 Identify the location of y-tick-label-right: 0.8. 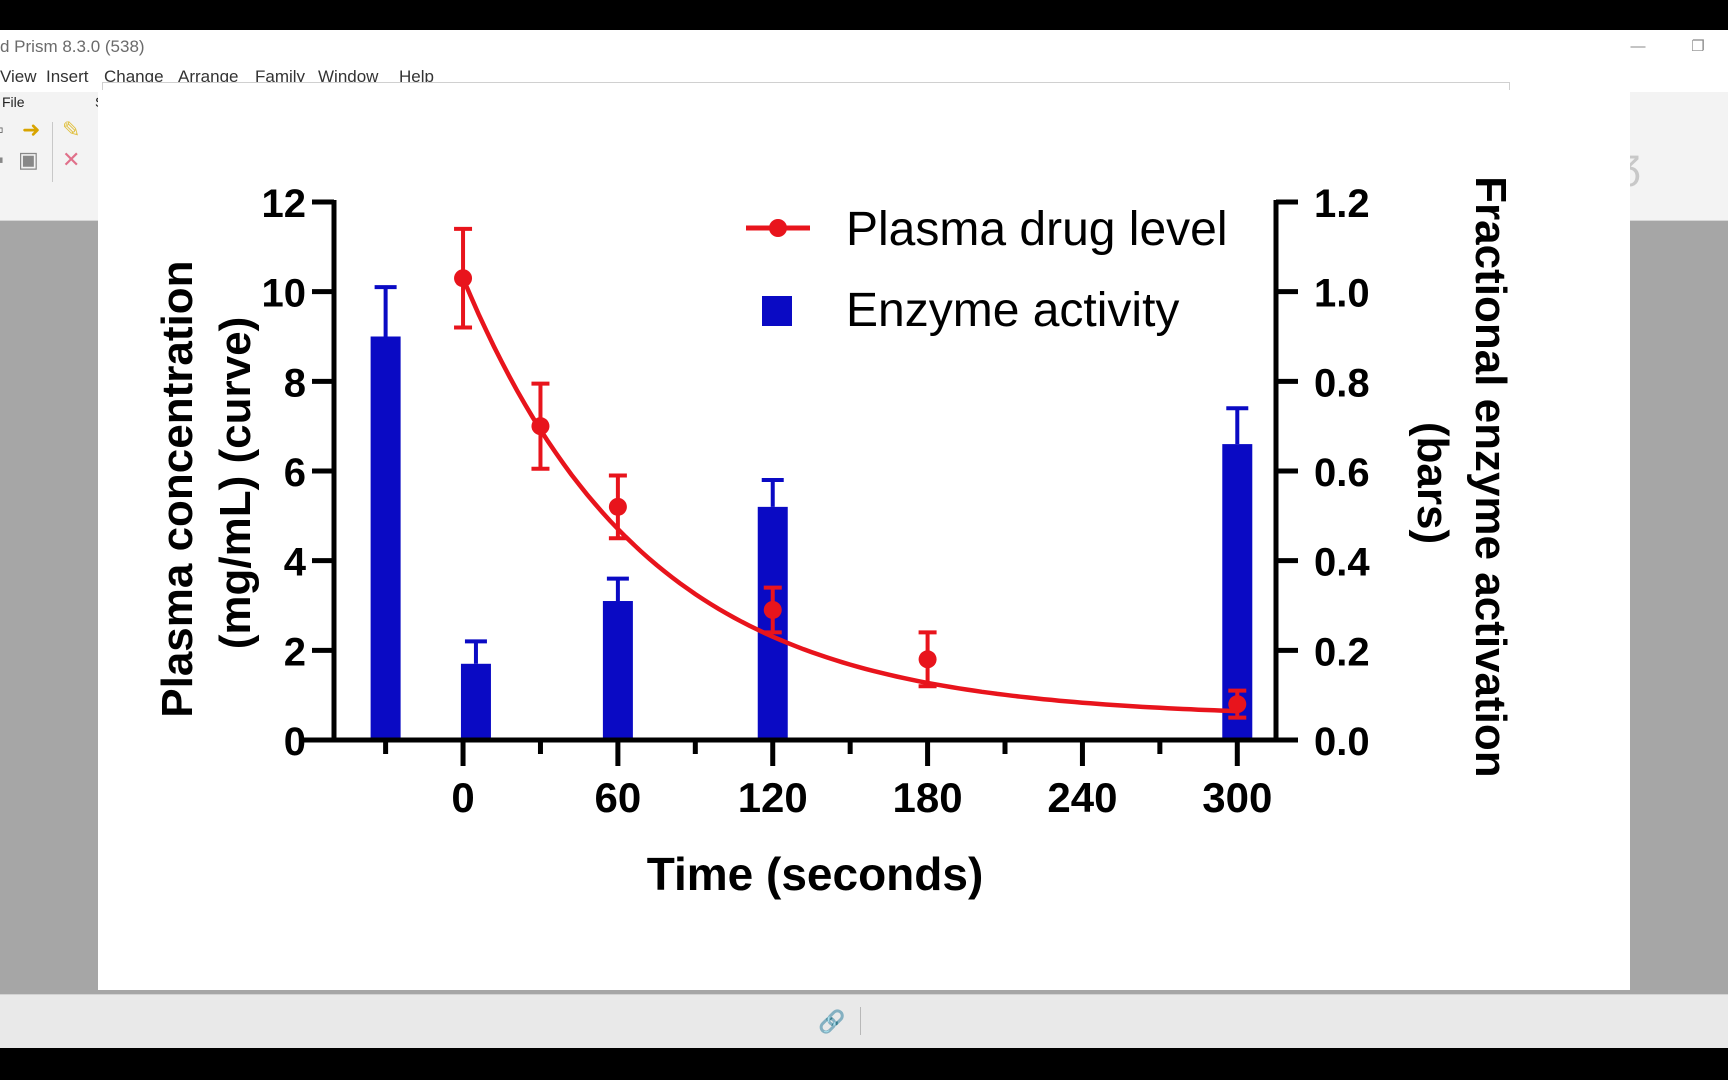
(1342, 383).